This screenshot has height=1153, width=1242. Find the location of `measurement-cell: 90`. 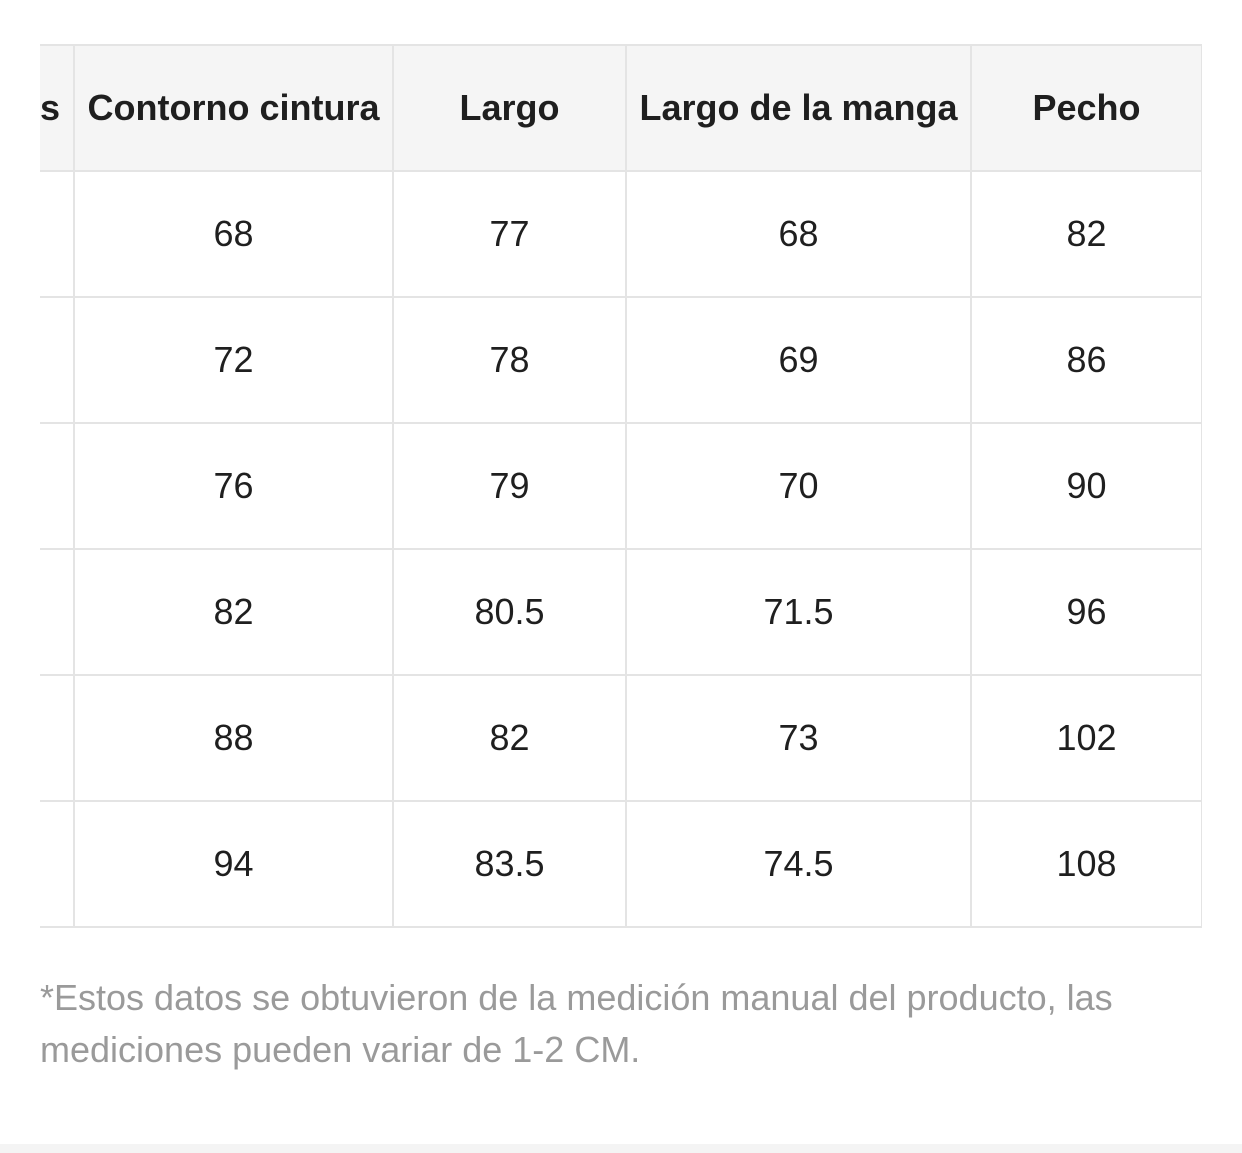

measurement-cell: 90 is located at coordinates (1086, 486).